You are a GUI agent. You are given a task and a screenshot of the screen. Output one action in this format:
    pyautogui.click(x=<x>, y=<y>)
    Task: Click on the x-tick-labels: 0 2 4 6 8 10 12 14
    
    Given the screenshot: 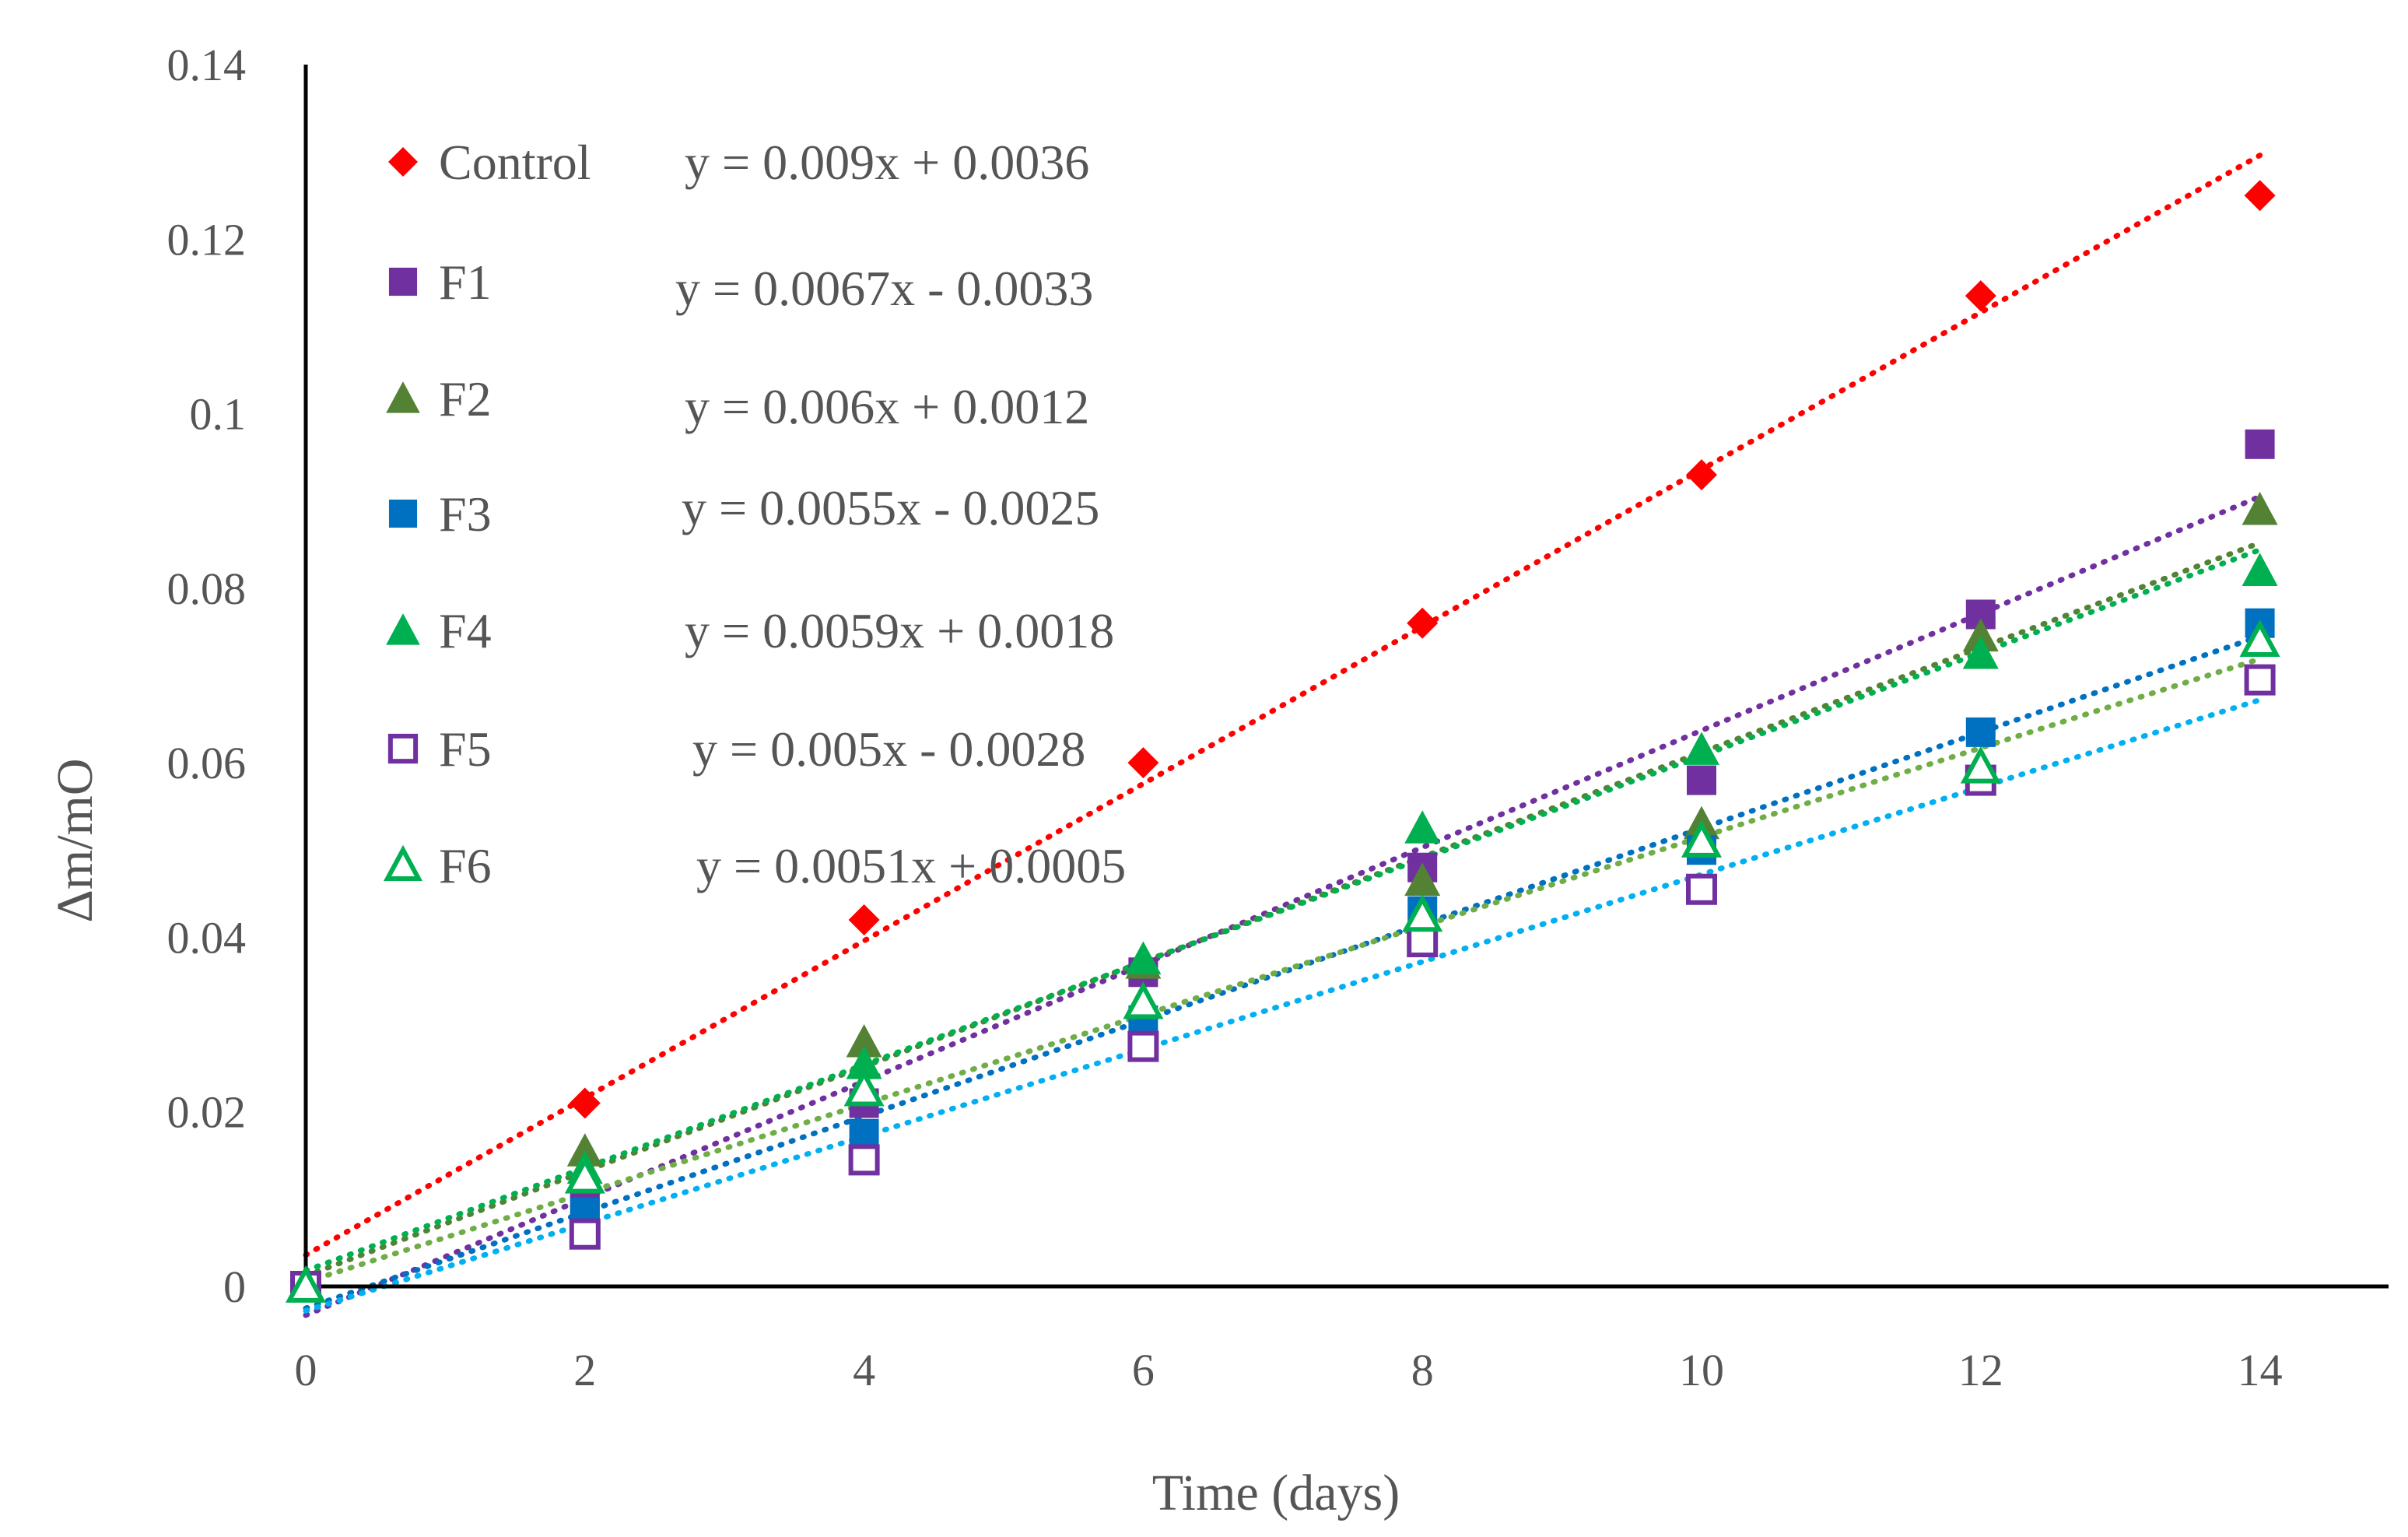 What is the action you would take?
    pyautogui.click(x=1289, y=1370)
    